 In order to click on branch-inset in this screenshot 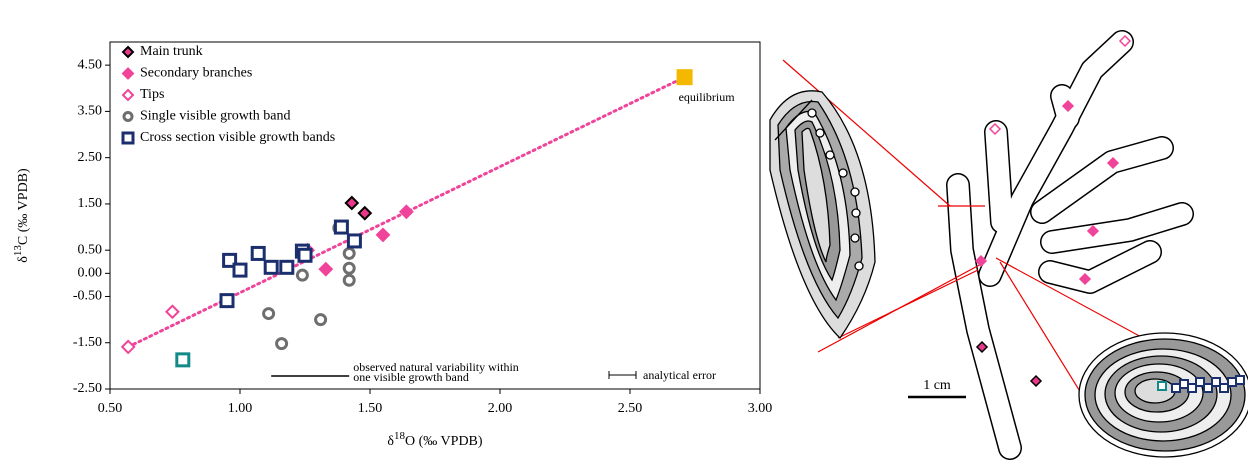, I will do `click(822, 214)`.